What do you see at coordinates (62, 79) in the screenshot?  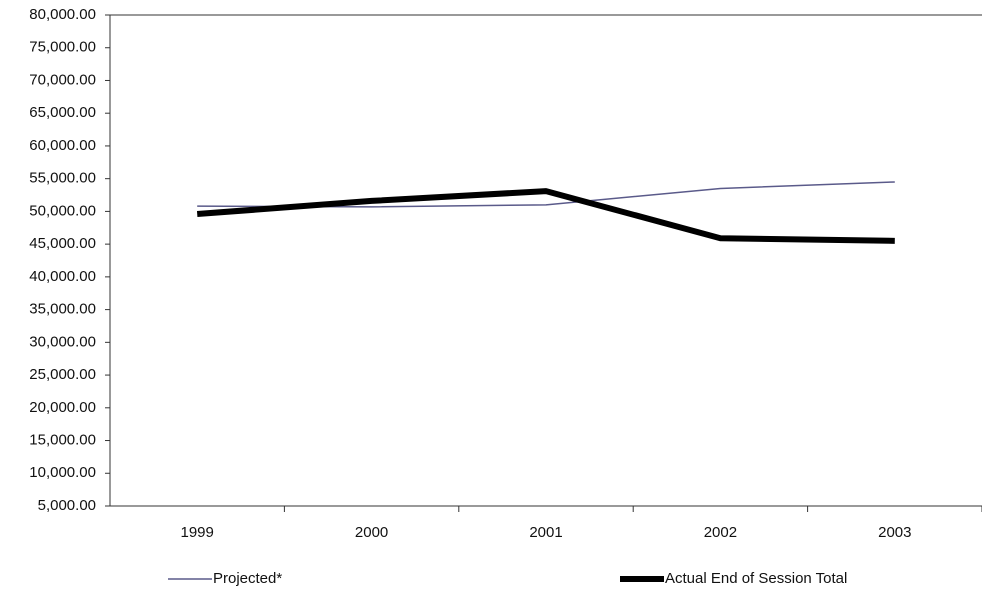 I see `y-tick-label: 70,000.00` at bounding box center [62, 79].